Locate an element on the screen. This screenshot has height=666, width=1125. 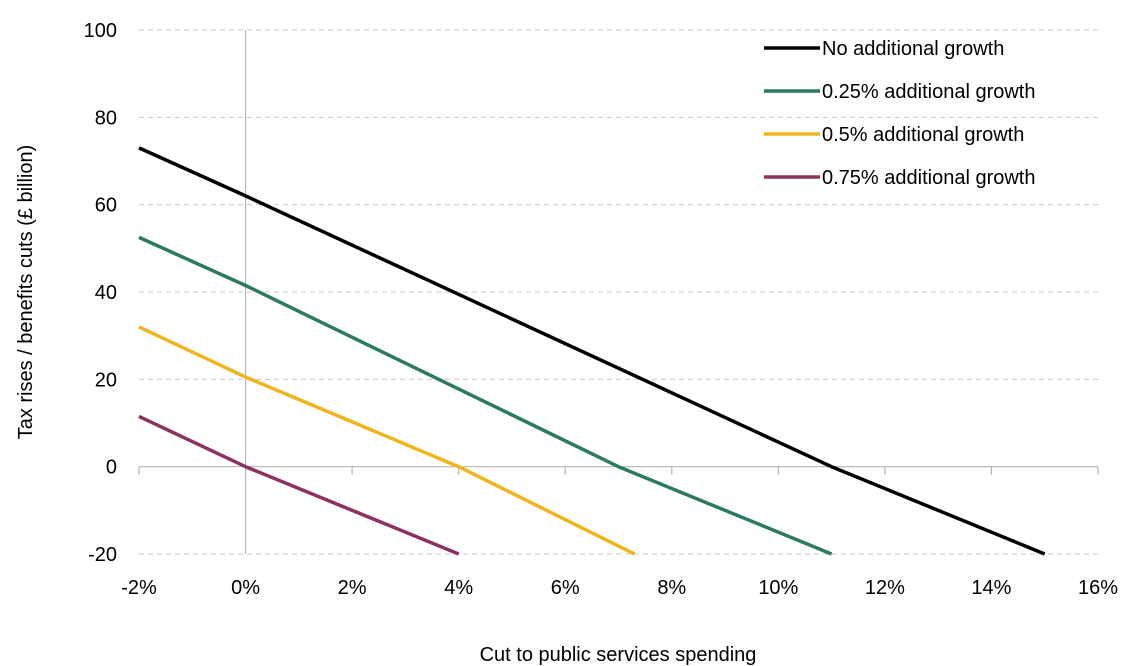
y-axis-title: Tax rises / benefits cuts (£ billion) is located at coordinates (26, 292).